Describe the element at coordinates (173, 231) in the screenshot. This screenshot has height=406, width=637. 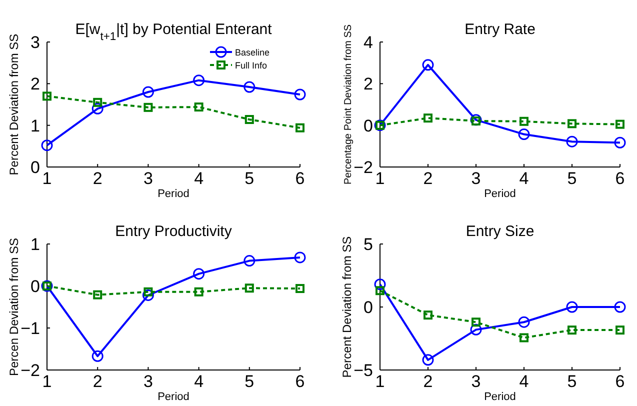
I see `chart-title: Entry Productivity` at that location.